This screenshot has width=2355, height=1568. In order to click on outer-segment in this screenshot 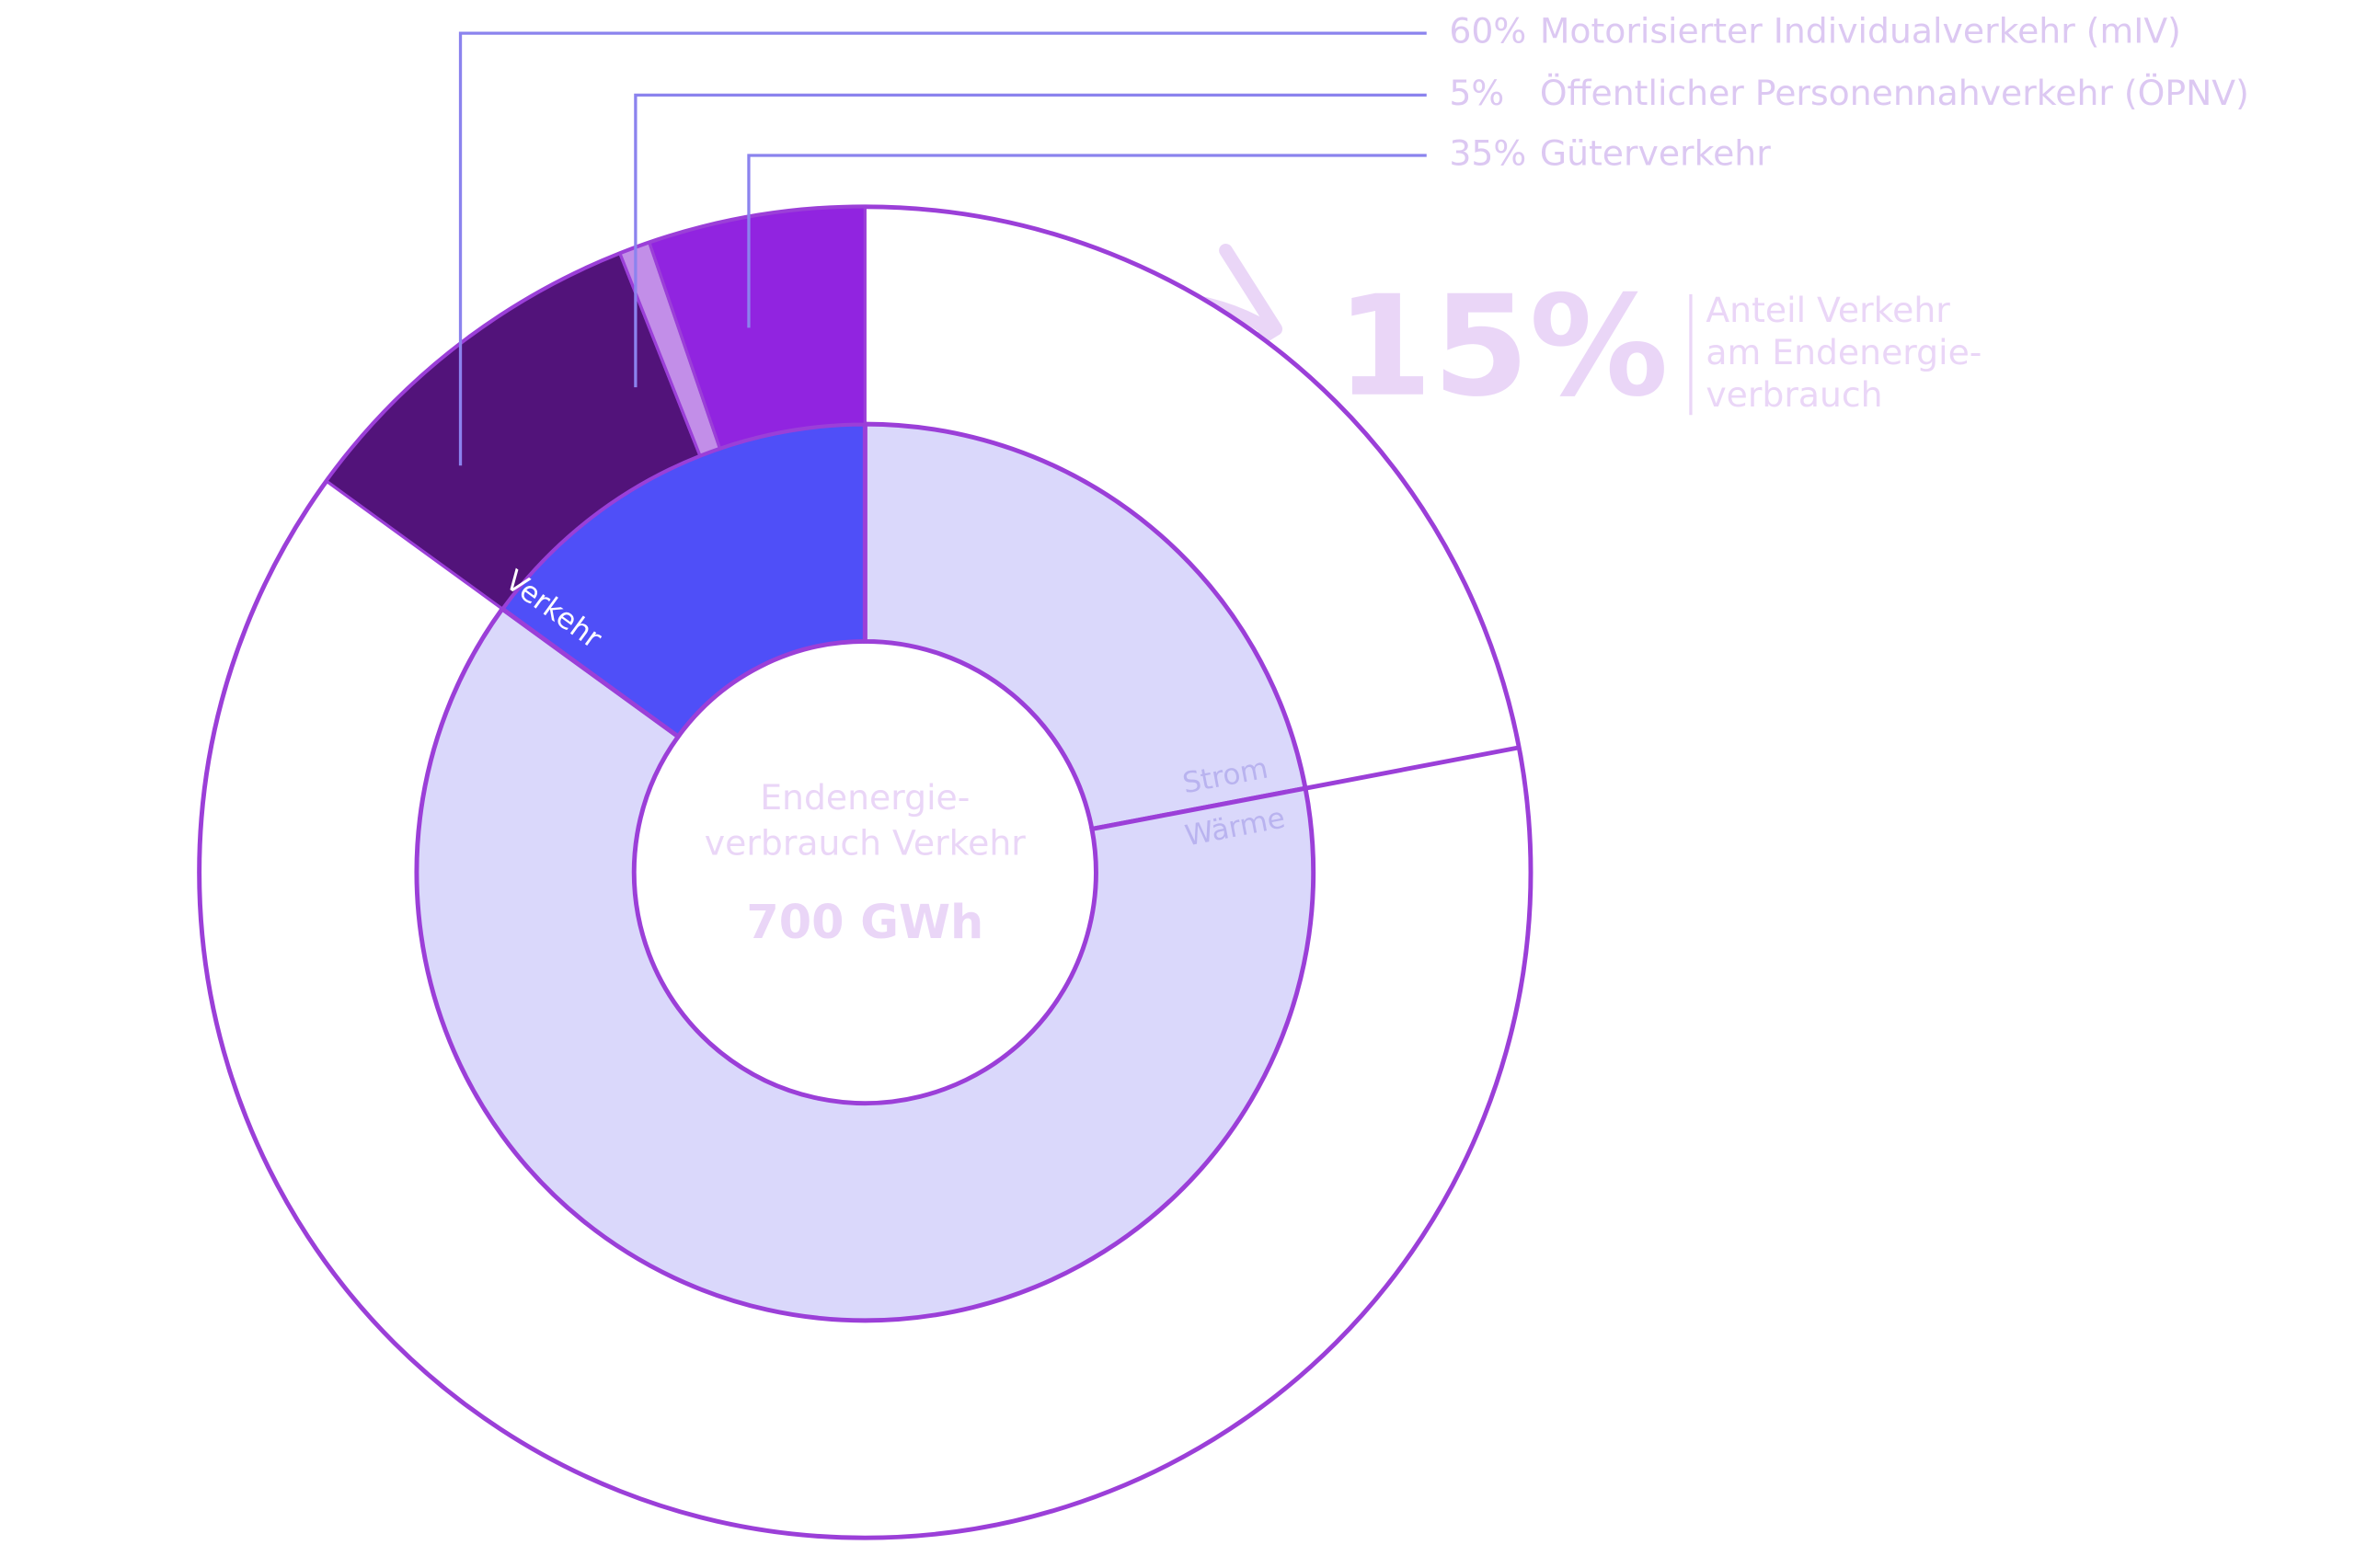, I will do `click(757, 328)`.